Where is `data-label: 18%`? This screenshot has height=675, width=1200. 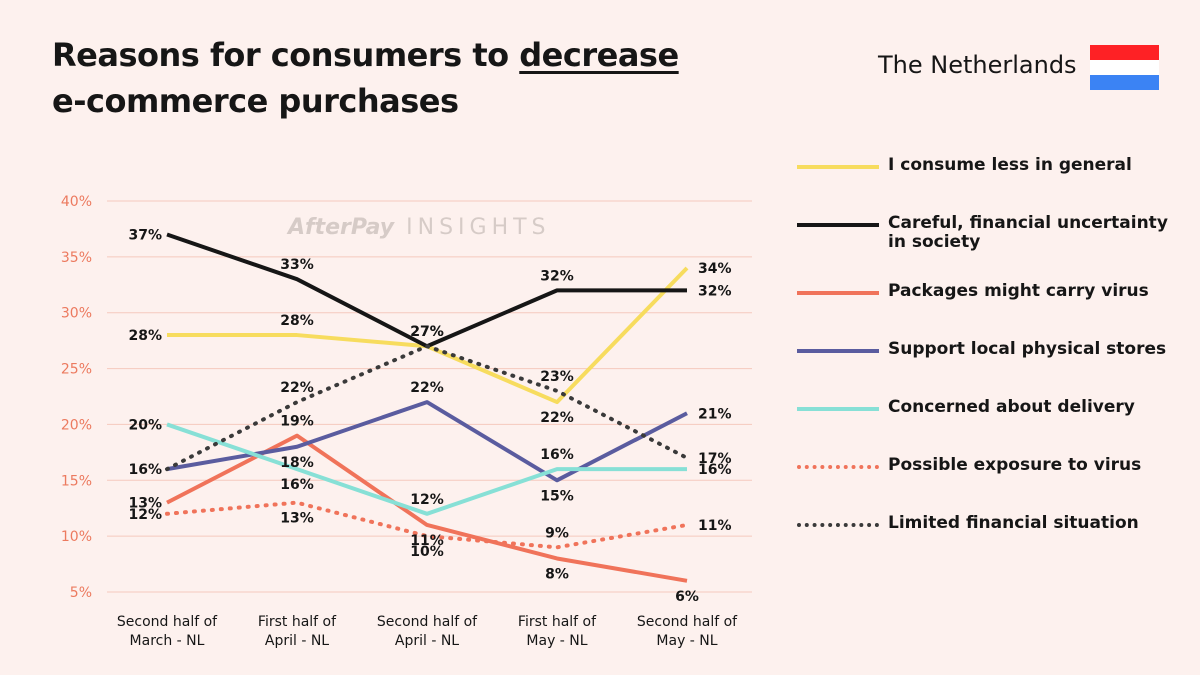 data-label: 18% is located at coordinates (297, 463).